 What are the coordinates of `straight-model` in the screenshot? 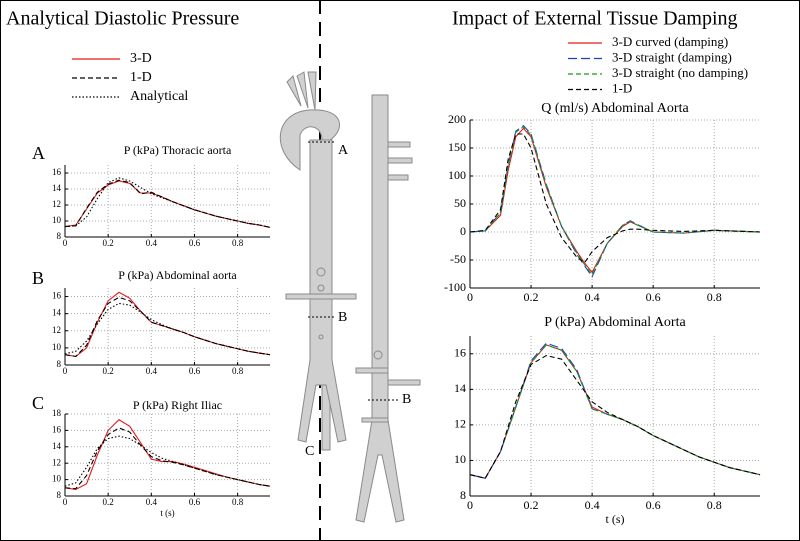 It's located at (388, 308).